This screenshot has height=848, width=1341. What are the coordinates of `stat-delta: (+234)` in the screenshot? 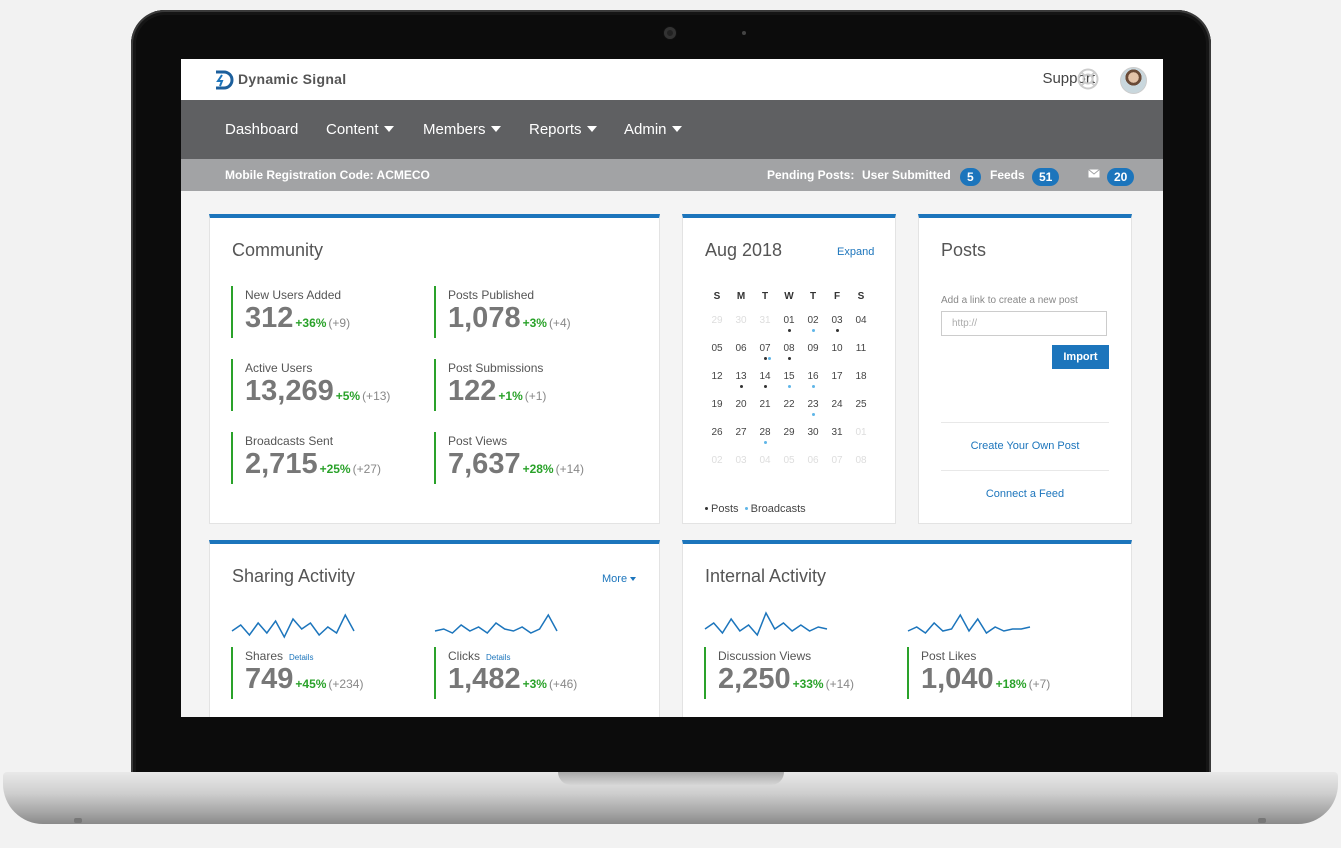 It's located at (346, 684).